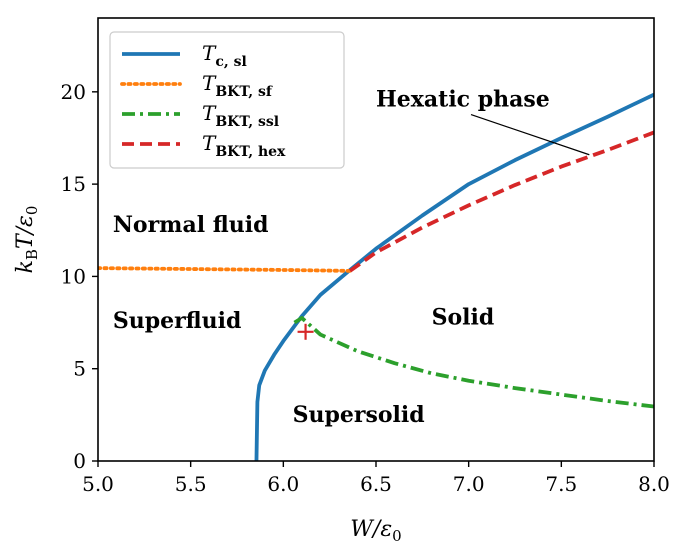 This screenshot has width=680, height=556. I want to click on series-line-t-bkt-sf, so click(225, 269).